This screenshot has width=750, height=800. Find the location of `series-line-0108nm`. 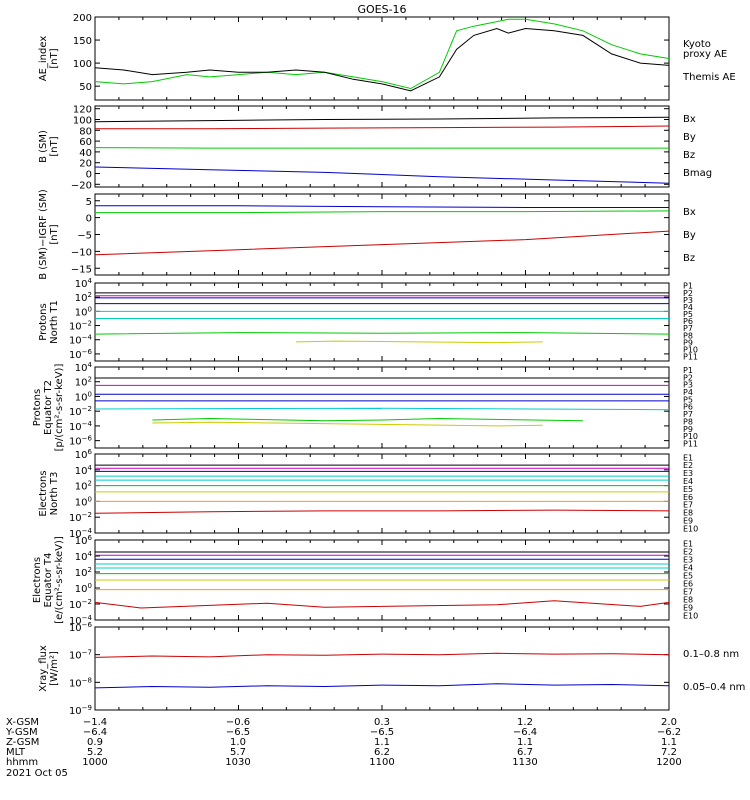

series-line-0108nm is located at coordinates (382, 655).